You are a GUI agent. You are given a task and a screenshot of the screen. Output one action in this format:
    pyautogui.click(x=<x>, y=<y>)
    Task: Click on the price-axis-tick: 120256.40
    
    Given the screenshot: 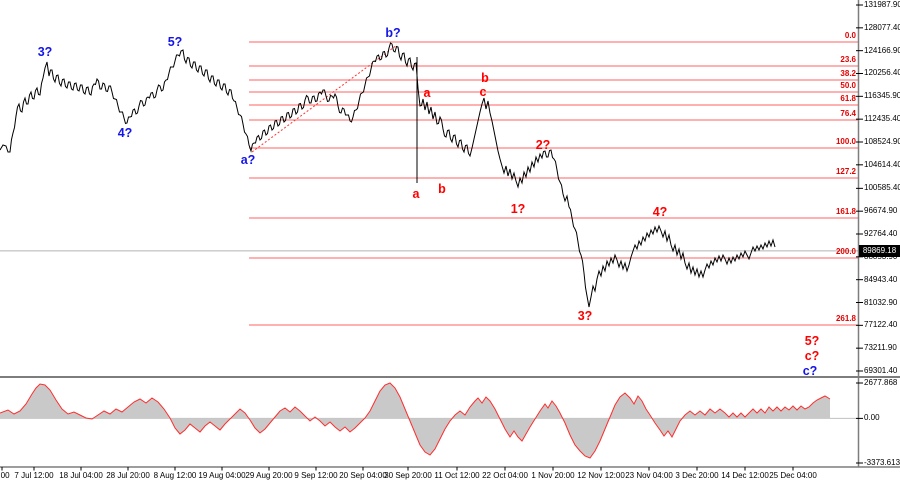 What is the action you would take?
    pyautogui.click(x=882, y=73)
    